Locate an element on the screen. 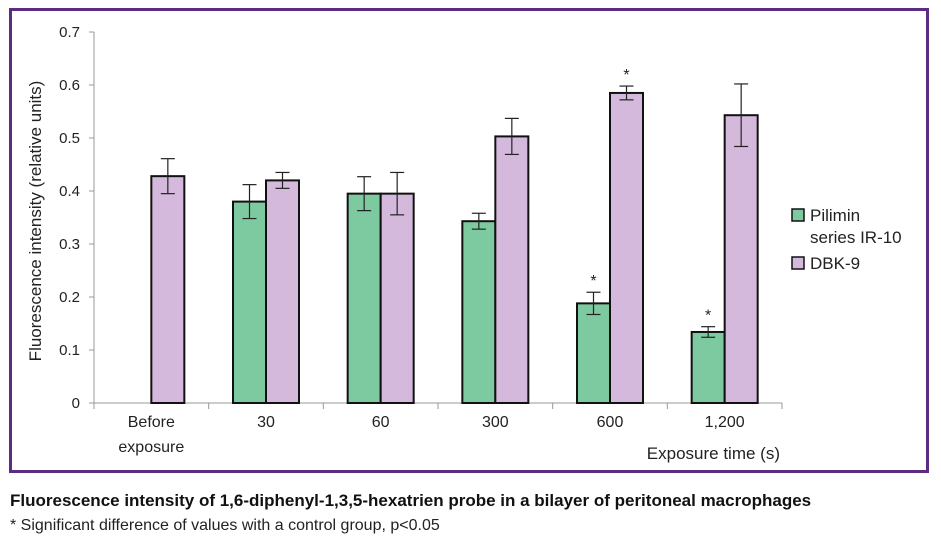 The width and height of the screenshot is (941, 550). legend: Pilimin series IR-10 DBK-9 is located at coordinates (846, 239).